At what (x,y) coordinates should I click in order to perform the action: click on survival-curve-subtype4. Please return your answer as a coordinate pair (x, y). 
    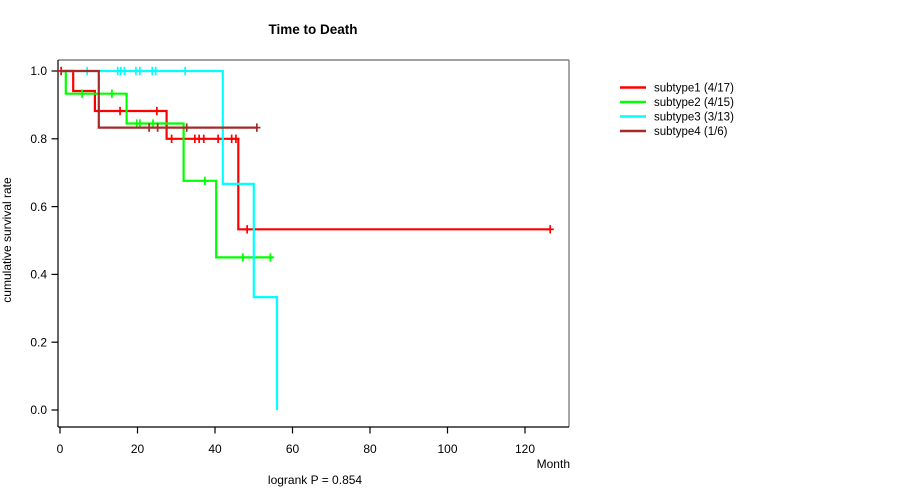
    Looking at the image, I should click on (158, 99).